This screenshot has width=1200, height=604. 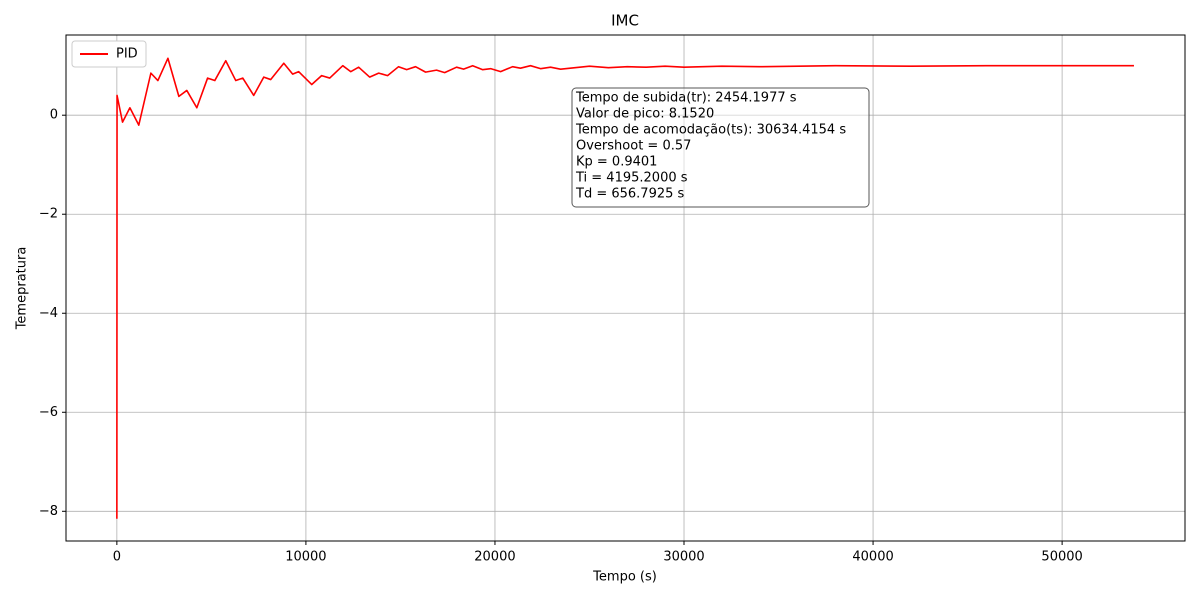 I want to click on annotation-line: Valor de pico: 8.1520, so click(x=645, y=114).